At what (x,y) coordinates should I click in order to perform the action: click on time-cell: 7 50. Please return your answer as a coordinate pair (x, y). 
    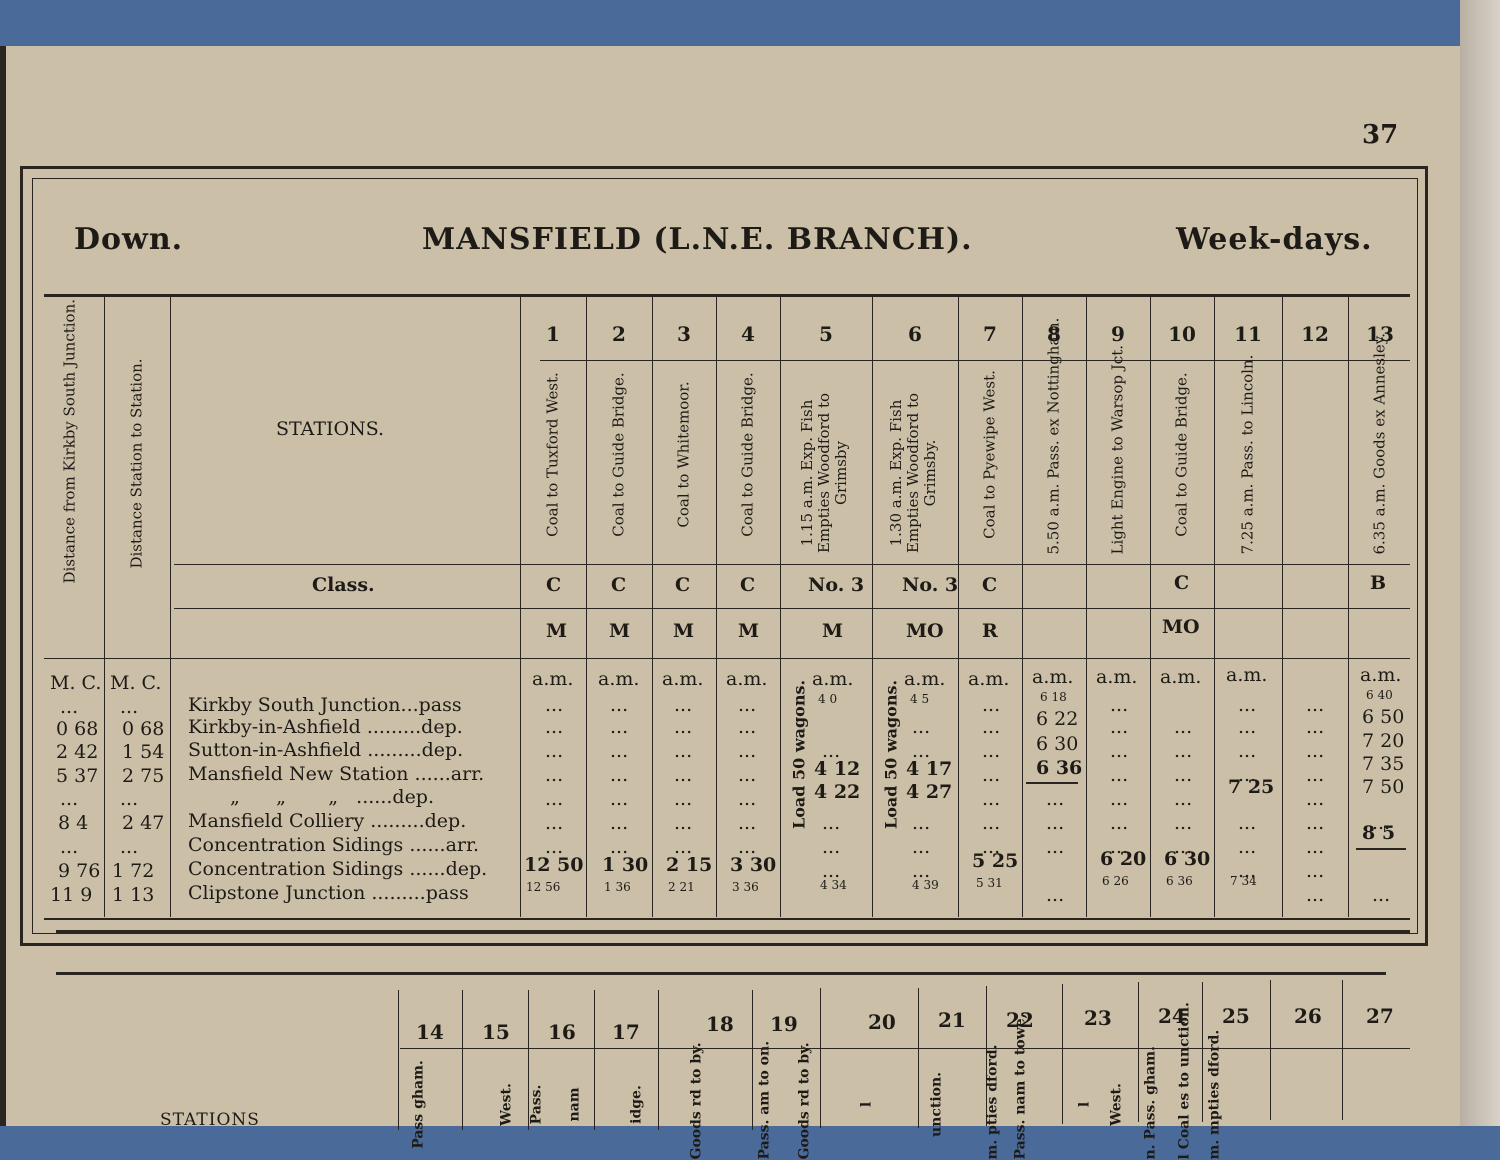
    Looking at the image, I should click on (1383, 787).